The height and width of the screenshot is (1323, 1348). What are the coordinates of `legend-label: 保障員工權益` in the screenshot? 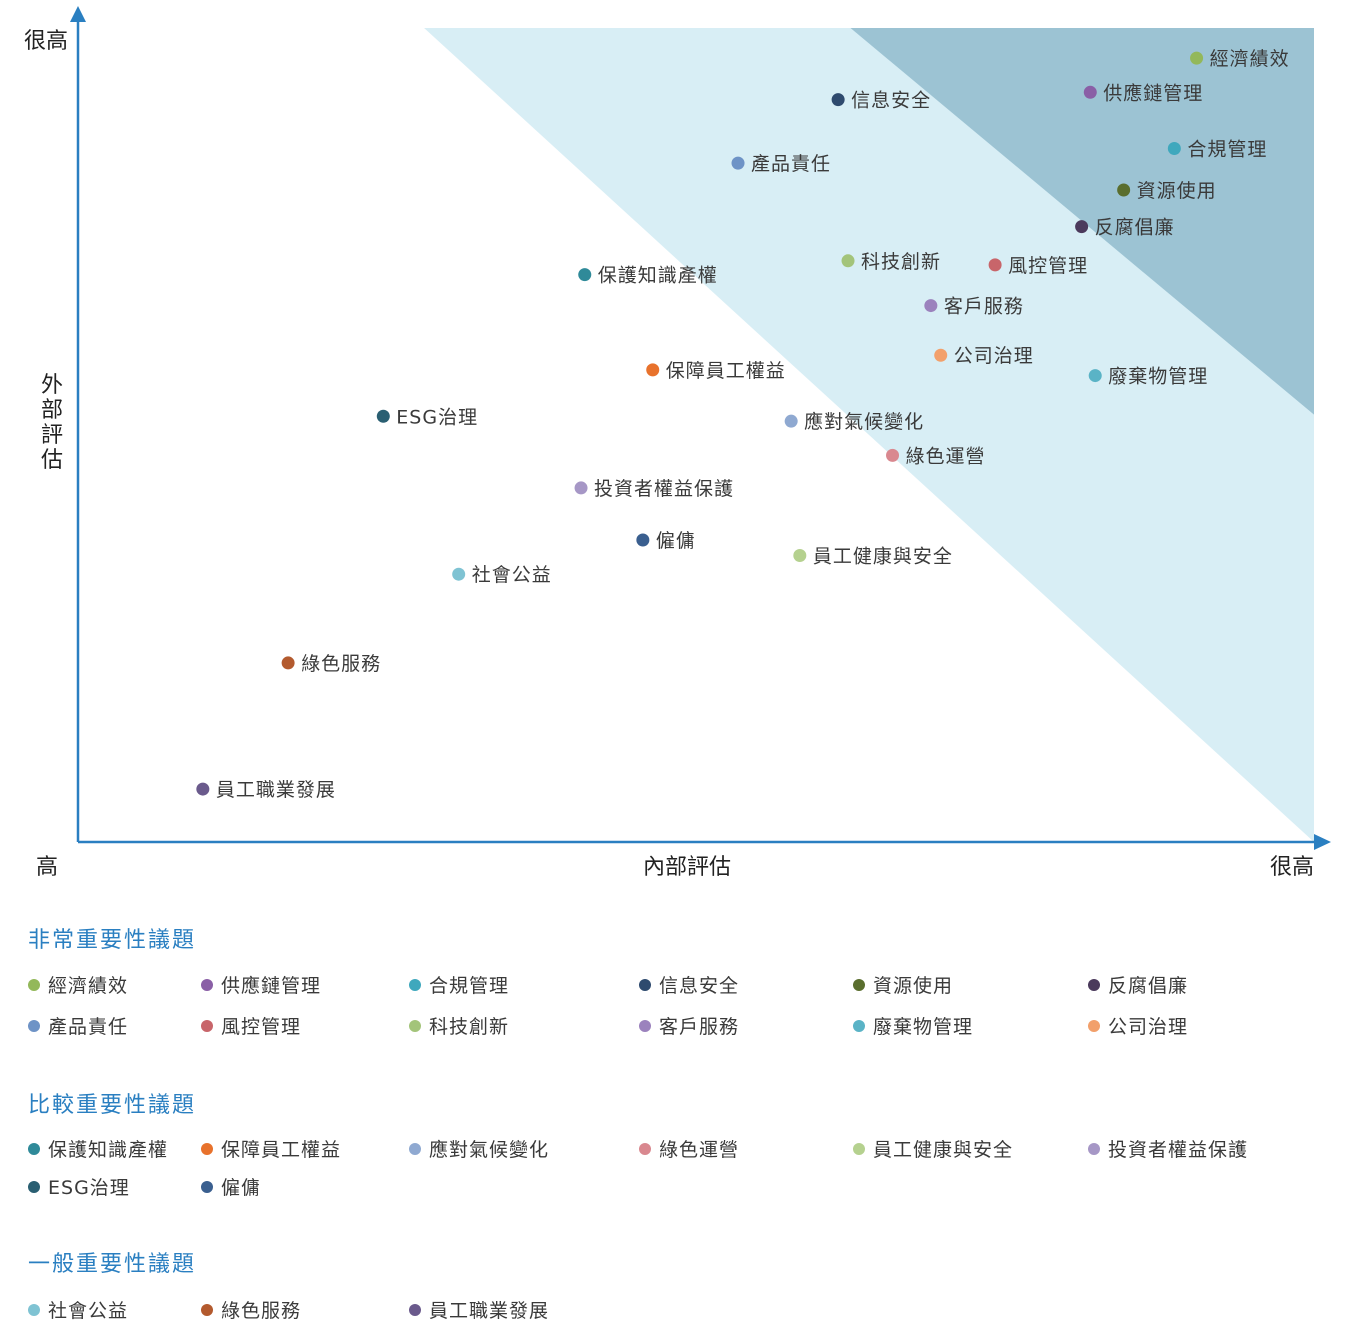 It's located at (281, 1150).